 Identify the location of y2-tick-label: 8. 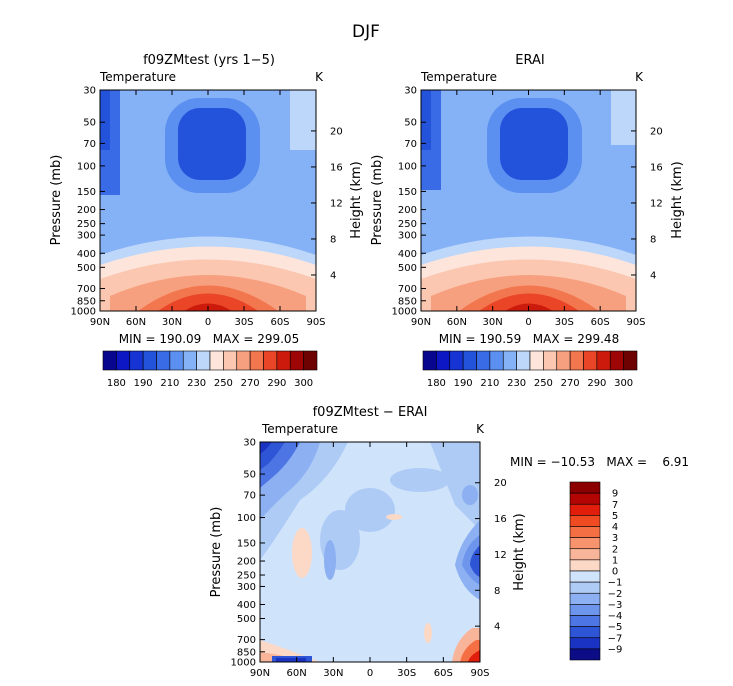
(333, 239).